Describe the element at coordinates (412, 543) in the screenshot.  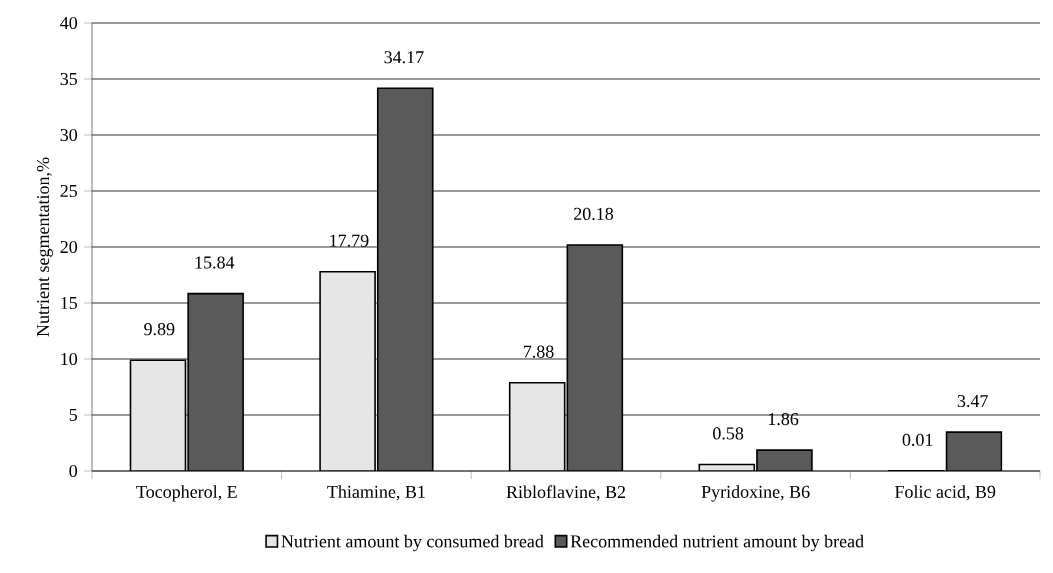
I see `legend-label: Nutrient amount by consumed bread` at that location.